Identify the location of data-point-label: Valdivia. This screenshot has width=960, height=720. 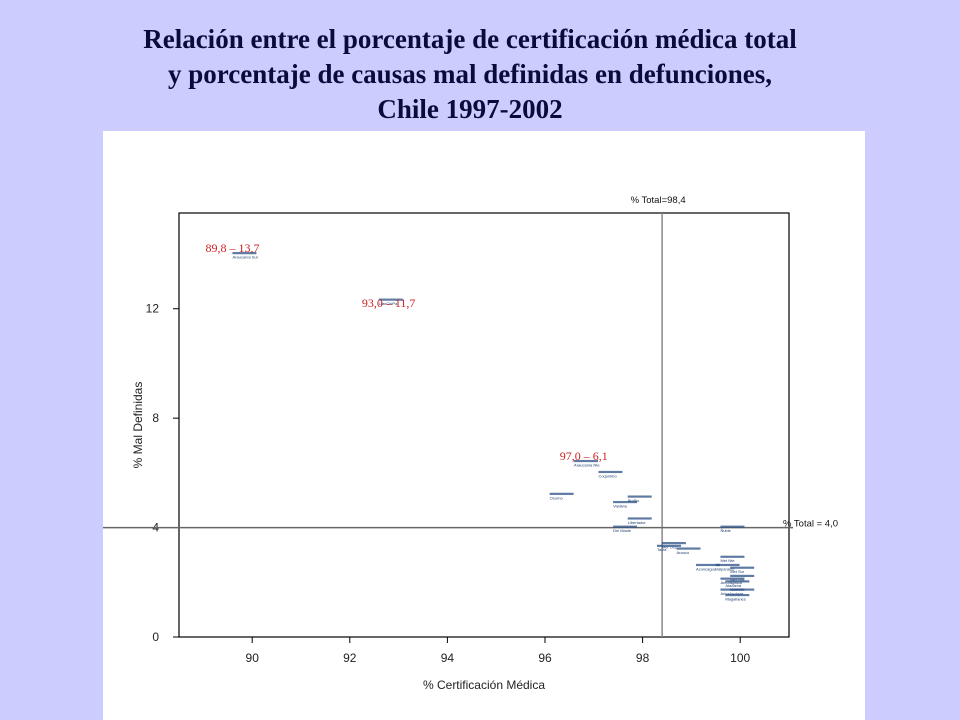
(620, 505).